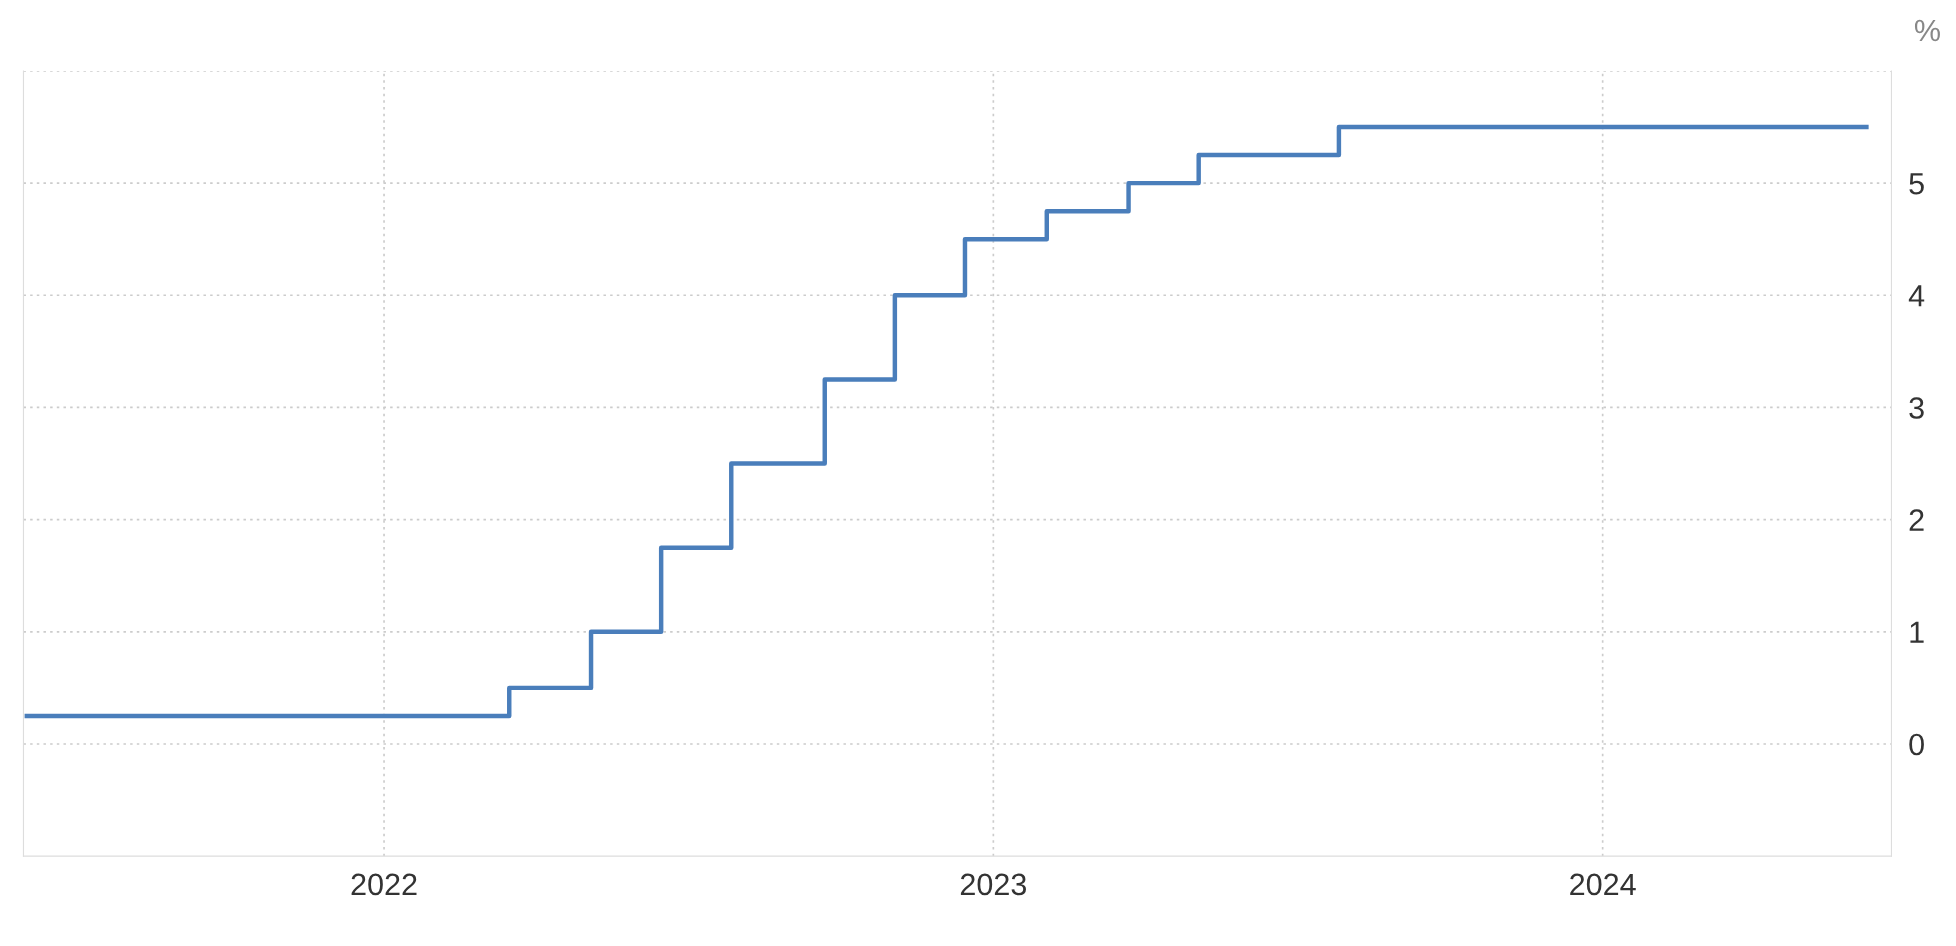  Describe the element at coordinates (384, 884) in the screenshot. I see `x-tick-label: 2022` at that location.